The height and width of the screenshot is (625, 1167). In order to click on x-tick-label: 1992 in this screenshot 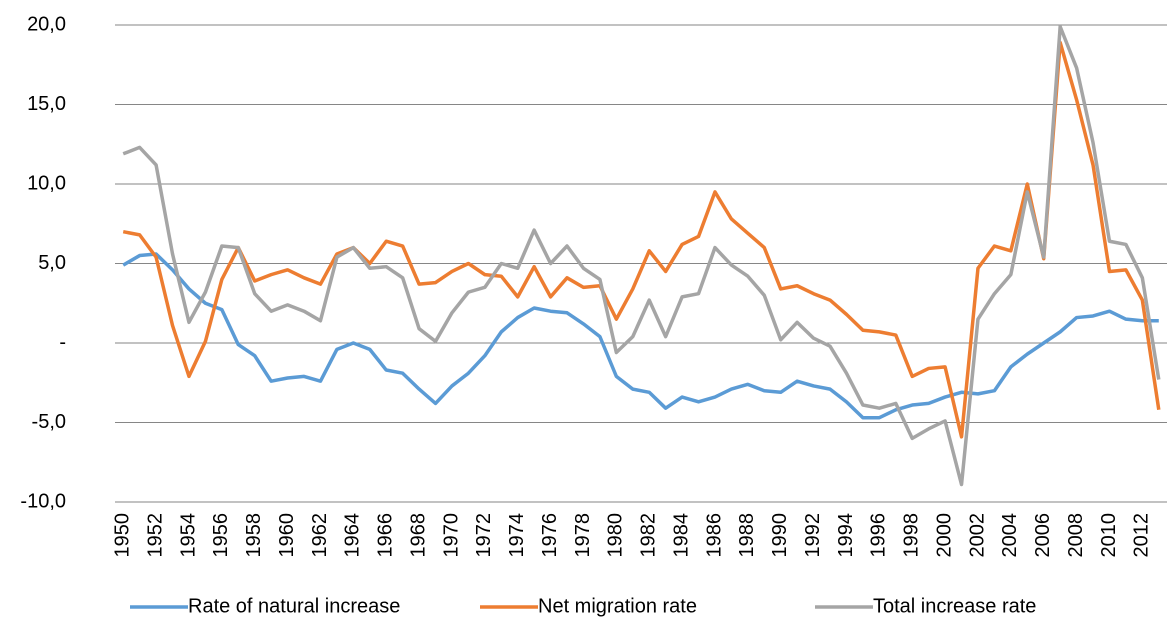, I will do `click(813, 535)`.